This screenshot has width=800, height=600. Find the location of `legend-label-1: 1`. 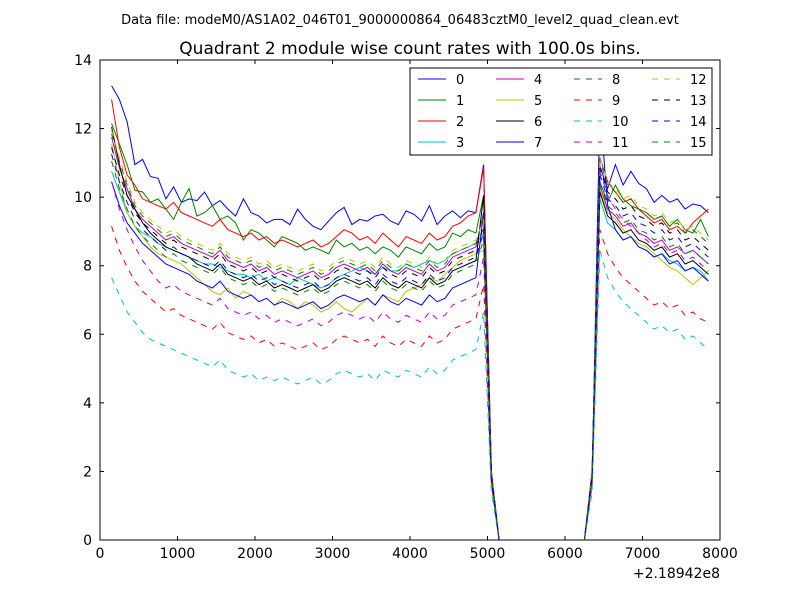

legend-label-1: 1 is located at coordinates (460, 101).